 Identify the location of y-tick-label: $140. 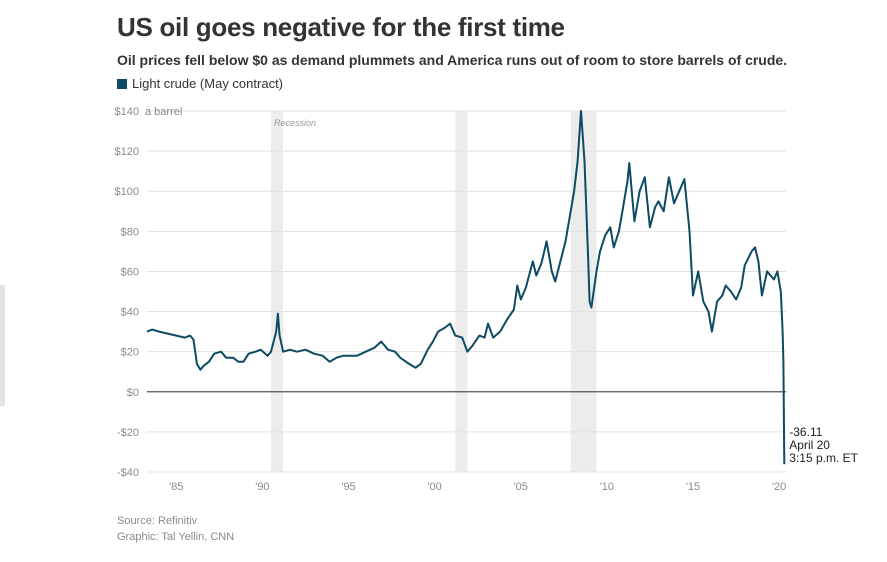
(127, 112).